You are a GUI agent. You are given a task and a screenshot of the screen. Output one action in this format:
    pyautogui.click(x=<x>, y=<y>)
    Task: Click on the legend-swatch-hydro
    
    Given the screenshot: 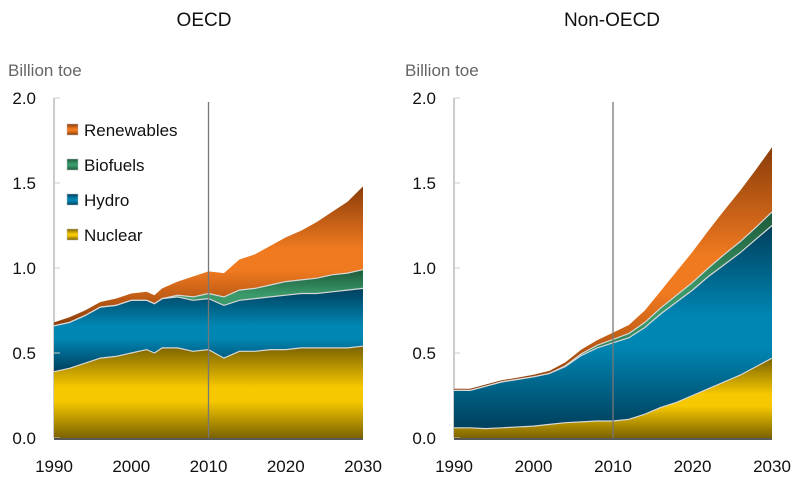 What is the action you would take?
    pyautogui.click(x=72, y=199)
    